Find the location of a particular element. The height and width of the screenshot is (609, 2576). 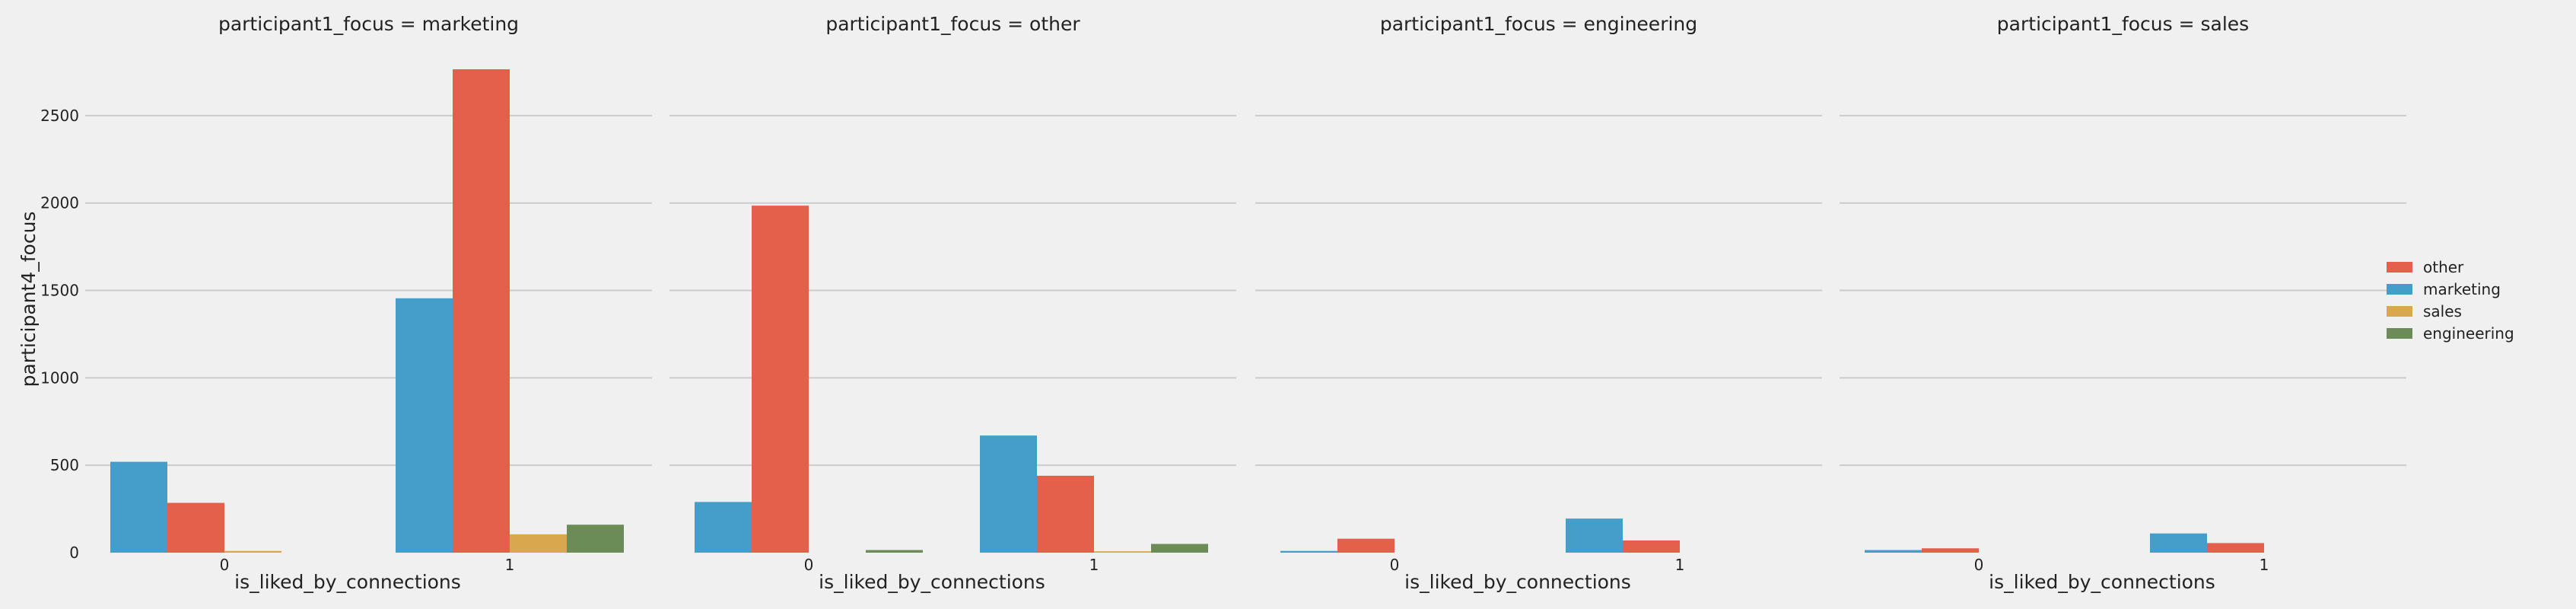

y-tick-label: 2000 is located at coordinates (59, 203).